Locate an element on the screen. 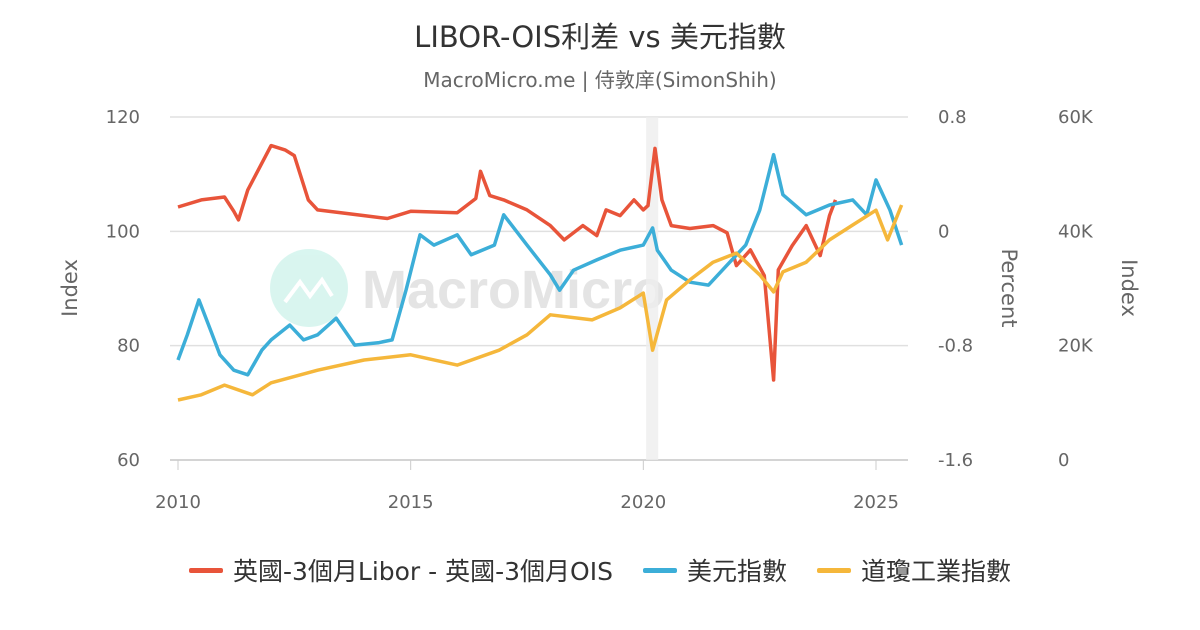  y-tick-percent: -0.8 is located at coordinates (955, 346).